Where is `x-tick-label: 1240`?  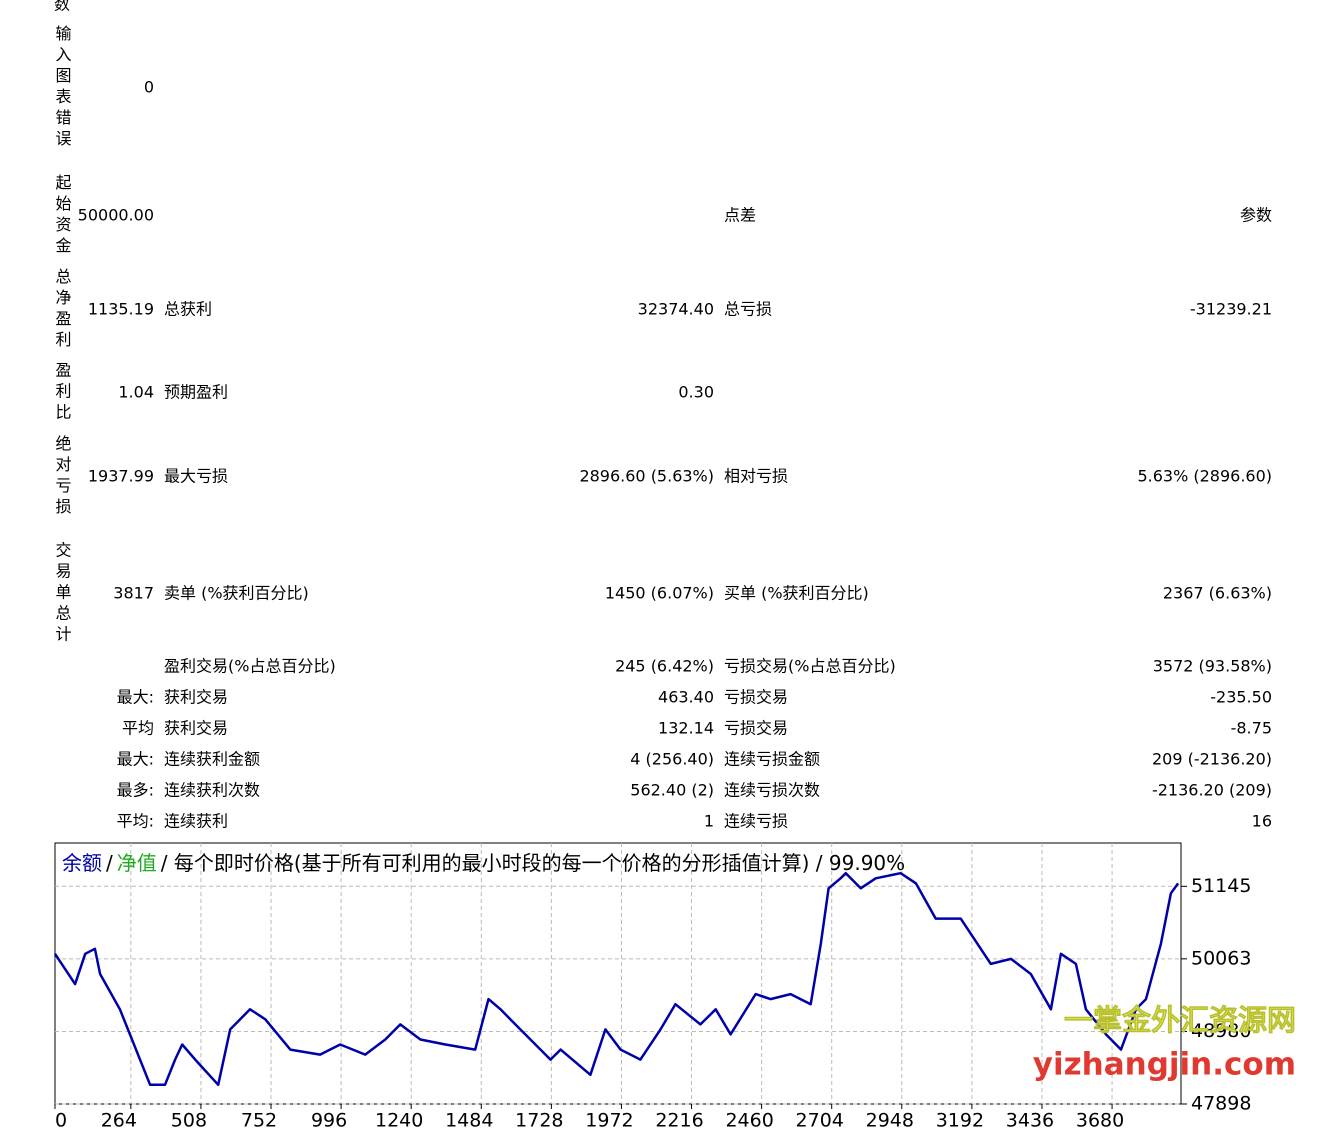
x-tick-label: 1240 is located at coordinates (399, 1121).